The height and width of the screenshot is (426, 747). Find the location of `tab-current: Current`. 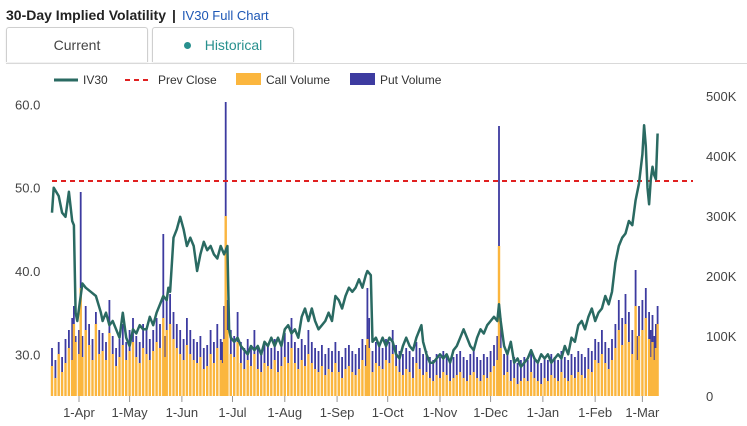

tab-current: Current is located at coordinates (77, 44).